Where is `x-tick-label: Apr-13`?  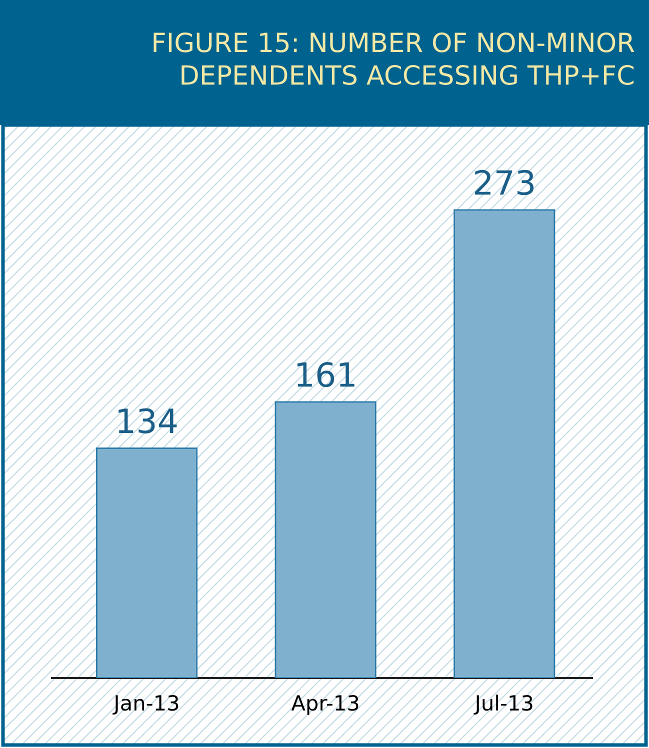
x-tick-label: Apr-13 is located at coordinates (324, 705).